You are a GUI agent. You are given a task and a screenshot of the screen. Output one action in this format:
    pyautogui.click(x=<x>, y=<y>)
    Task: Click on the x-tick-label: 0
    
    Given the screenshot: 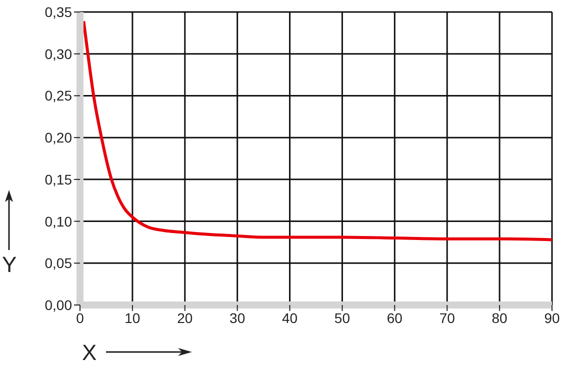 What is the action you would take?
    pyautogui.click(x=80, y=318)
    